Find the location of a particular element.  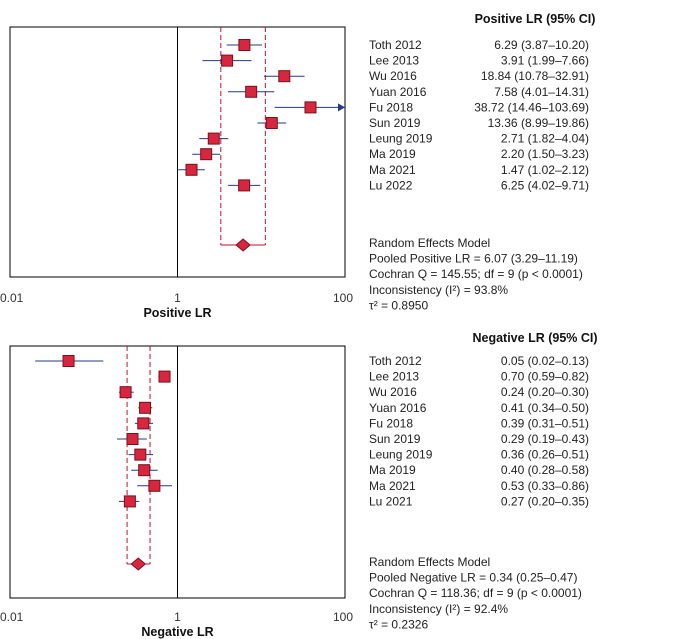

positive-study-name-3: Wu 2016 is located at coordinates (393, 76).